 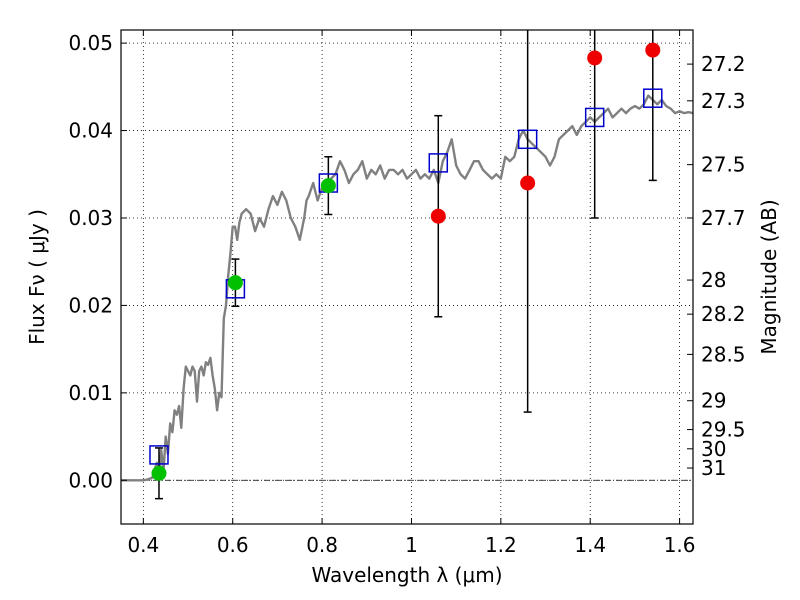 What do you see at coordinates (90, 218) in the screenshot?
I see `y-tick-label: 0.03` at bounding box center [90, 218].